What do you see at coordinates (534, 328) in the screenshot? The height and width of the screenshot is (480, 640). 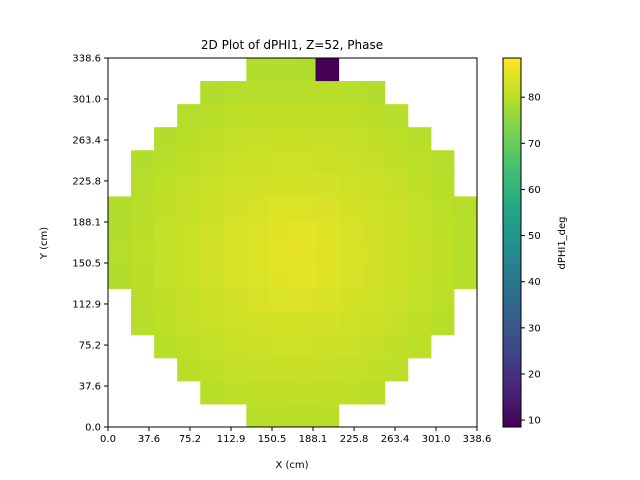 I see `colorbar-tick-label: 30` at bounding box center [534, 328].